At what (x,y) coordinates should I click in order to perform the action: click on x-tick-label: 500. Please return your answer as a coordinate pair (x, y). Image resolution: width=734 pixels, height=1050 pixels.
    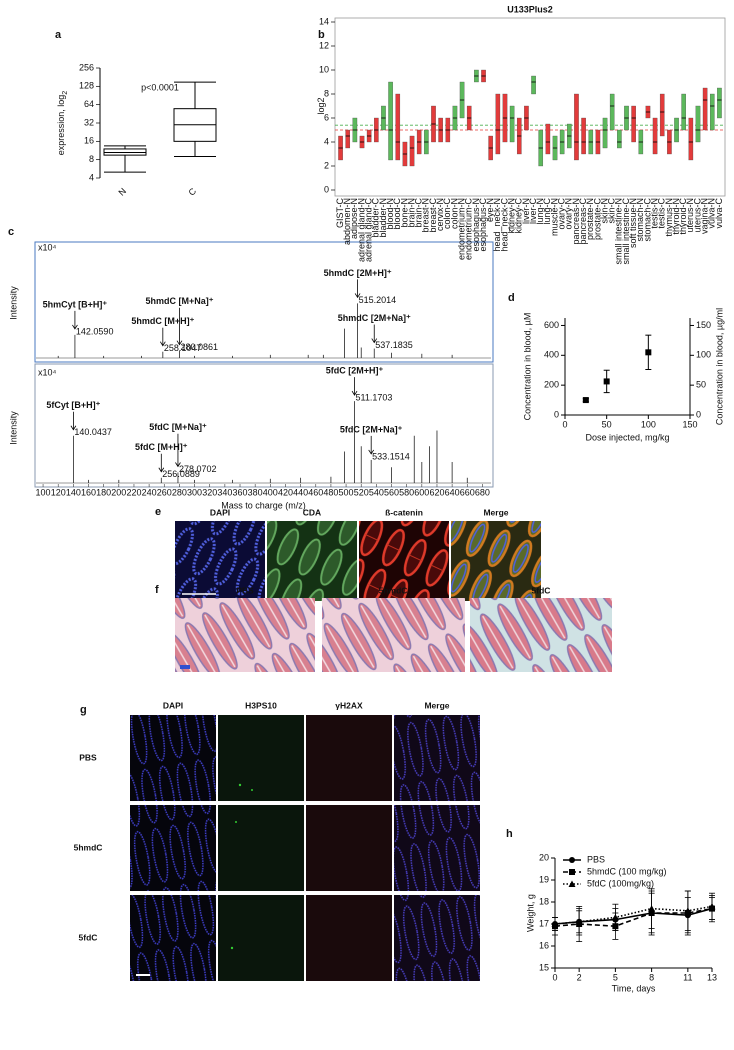
    Looking at the image, I should click on (346, 492).